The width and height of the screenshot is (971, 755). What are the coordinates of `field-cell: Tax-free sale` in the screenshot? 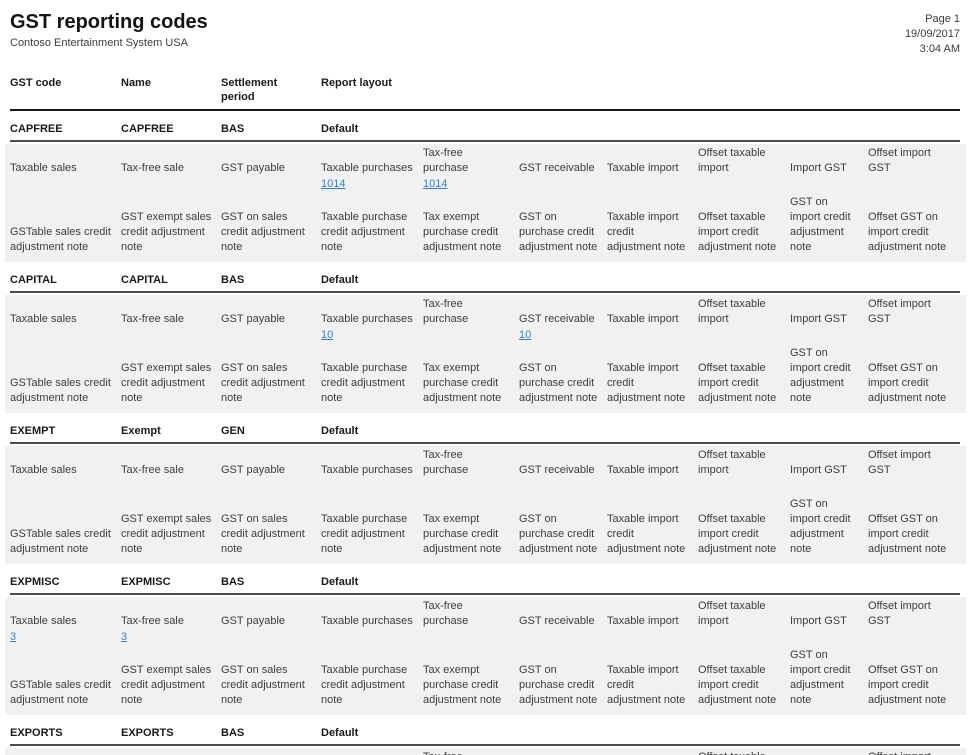 It's located at (171, 471).